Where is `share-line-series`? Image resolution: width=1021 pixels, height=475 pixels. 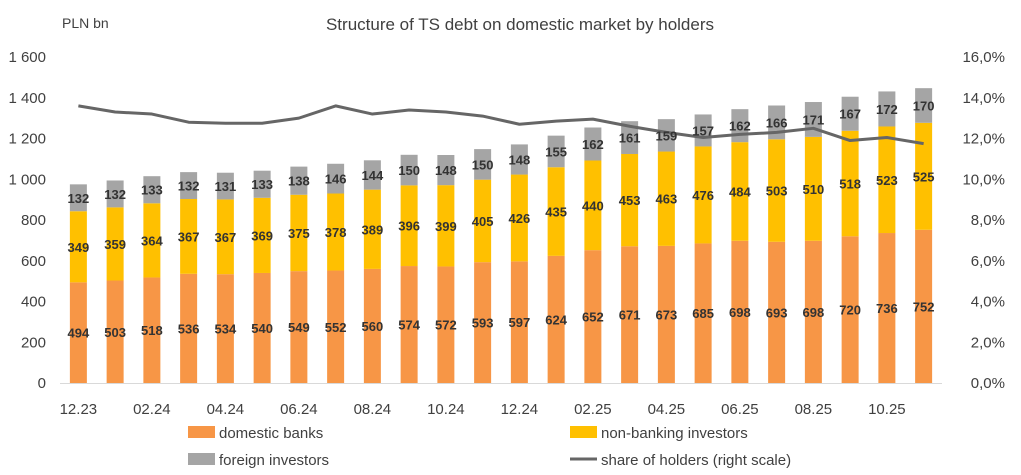 share-line-series is located at coordinates (501, 125).